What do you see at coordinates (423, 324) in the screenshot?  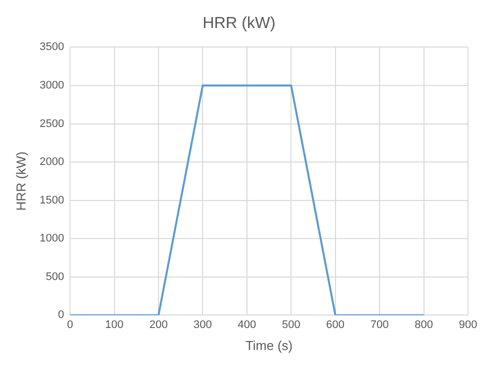 I see `x-tick-label: 800` at bounding box center [423, 324].